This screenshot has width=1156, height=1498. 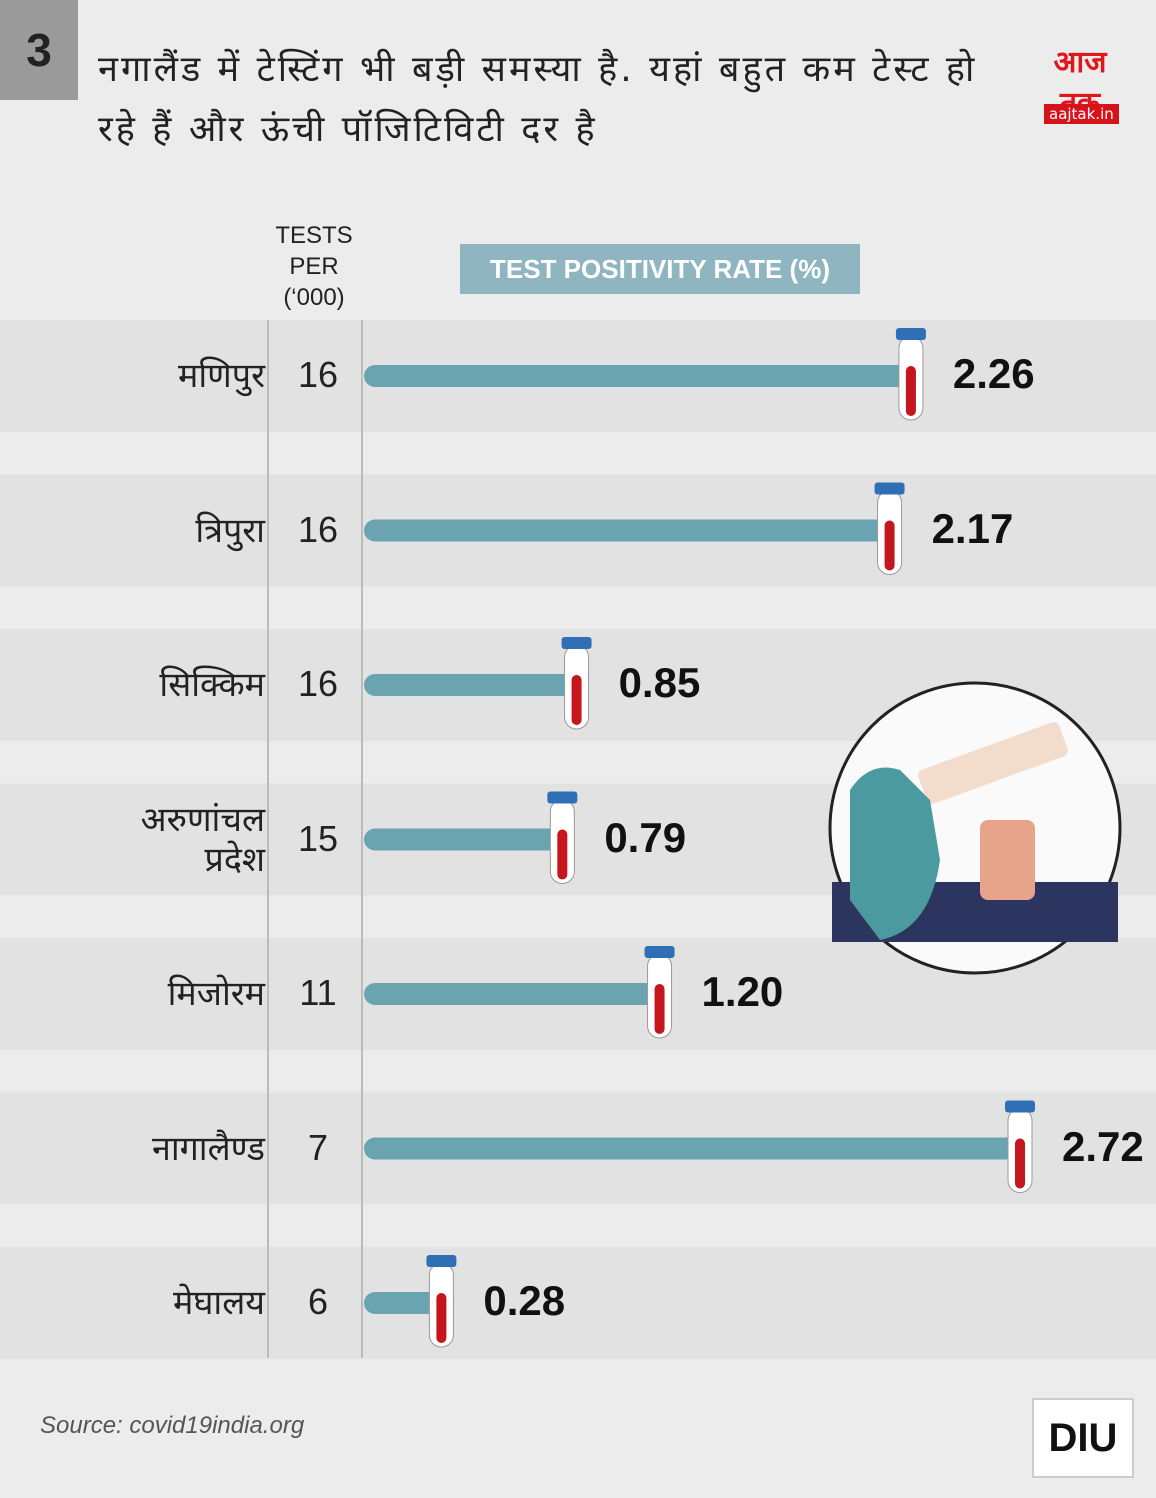 I want to click on value-label: 0.79, so click(x=645, y=837).